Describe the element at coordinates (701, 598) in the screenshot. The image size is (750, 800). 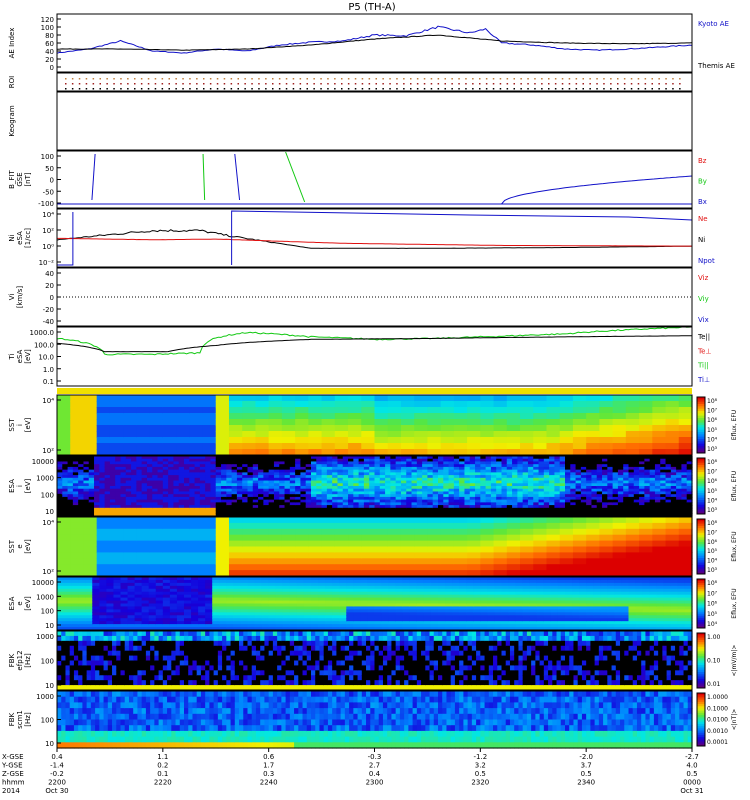
I see `colorbar-cell-esa_e` at that location.